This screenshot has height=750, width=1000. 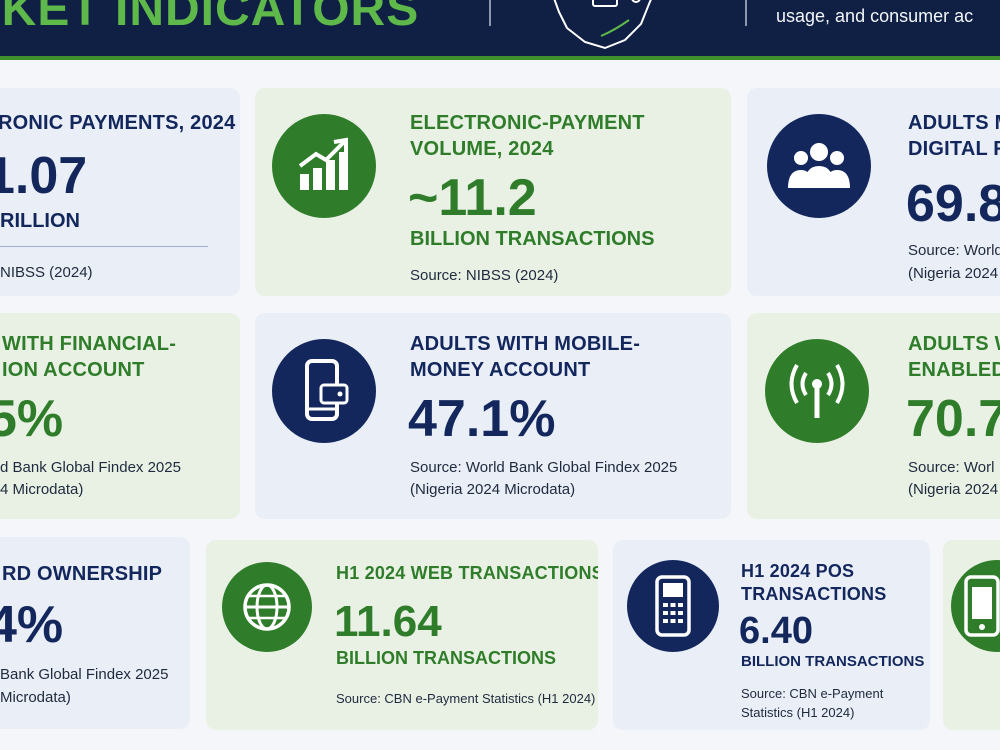 What do you see at coordinates (90, 467) in the screenshot?
I see `card-source: d Bank Global Findex 2025` at bounding box center [90, 467].